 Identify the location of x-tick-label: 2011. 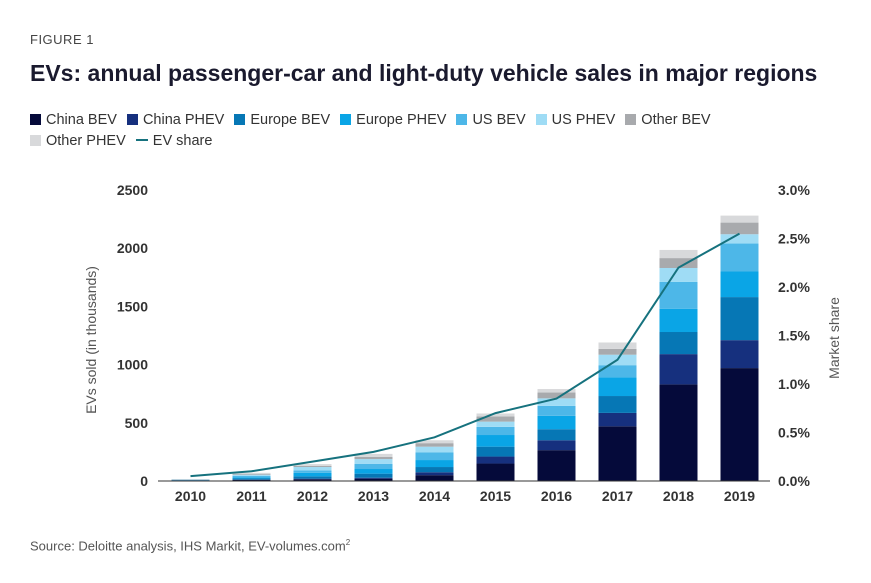
(251, 496).